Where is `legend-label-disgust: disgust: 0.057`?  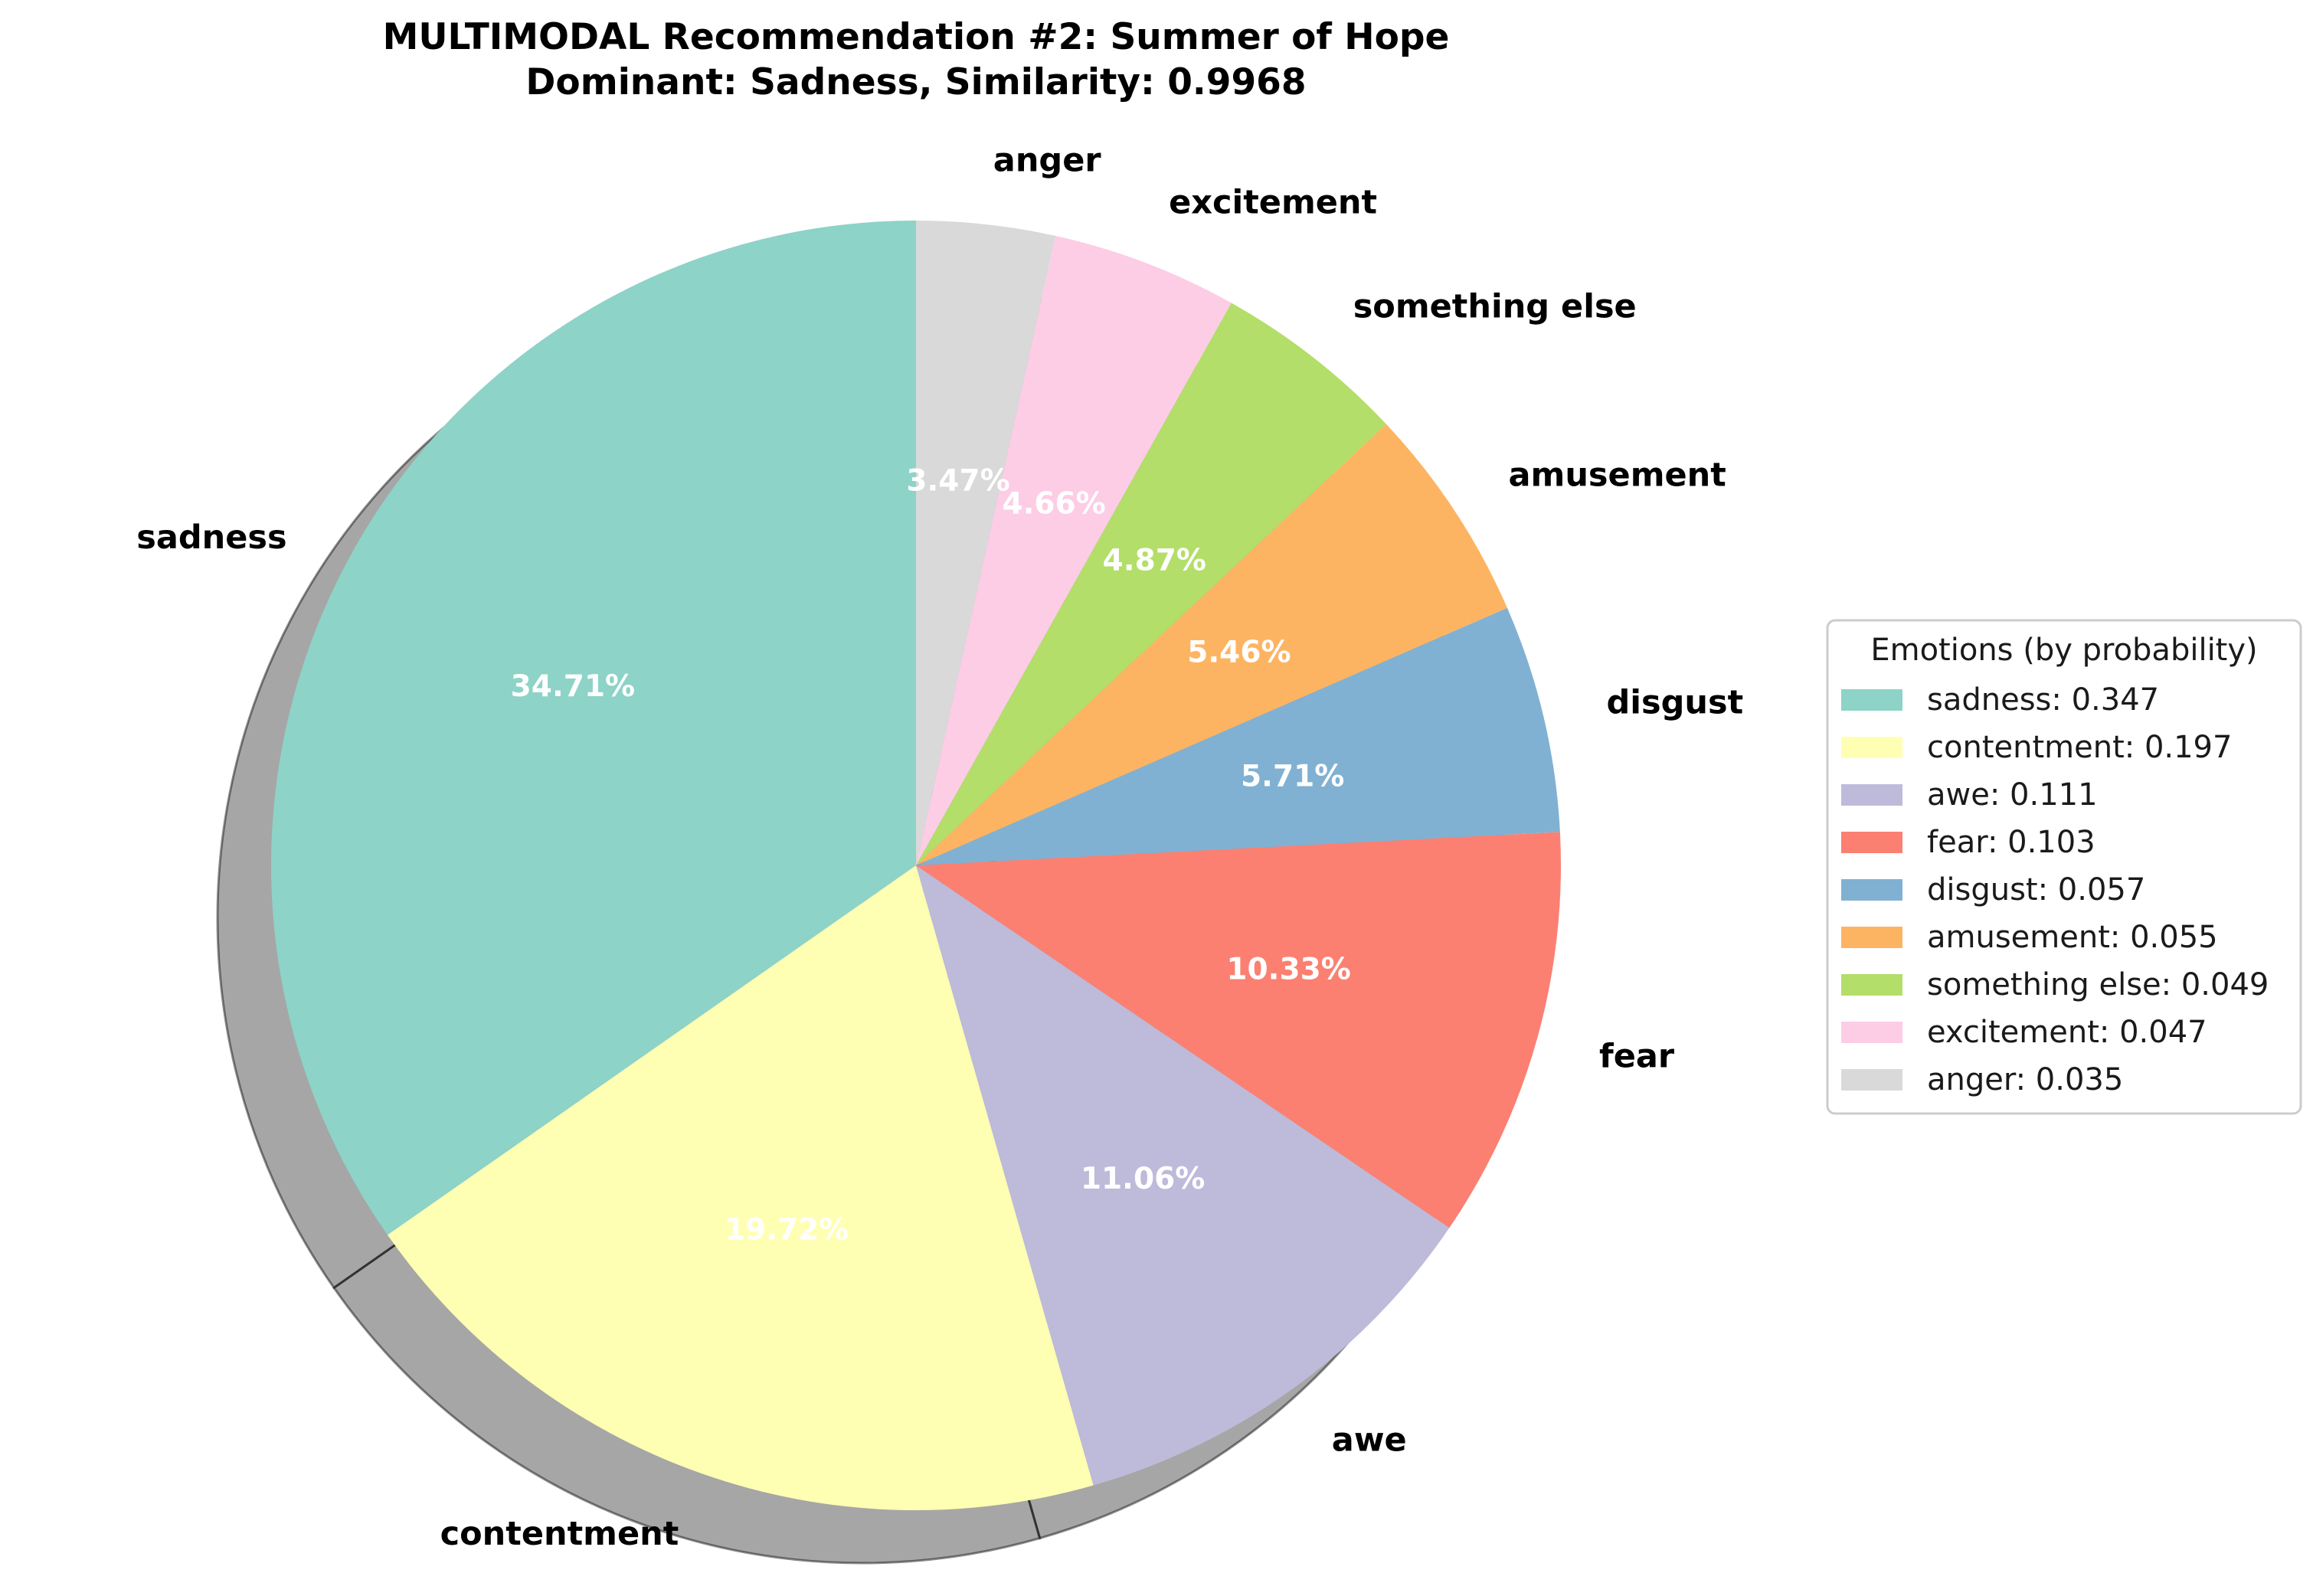 legend-label-disgust: disgust: 0.057 is located at coordinates (2036, 890).